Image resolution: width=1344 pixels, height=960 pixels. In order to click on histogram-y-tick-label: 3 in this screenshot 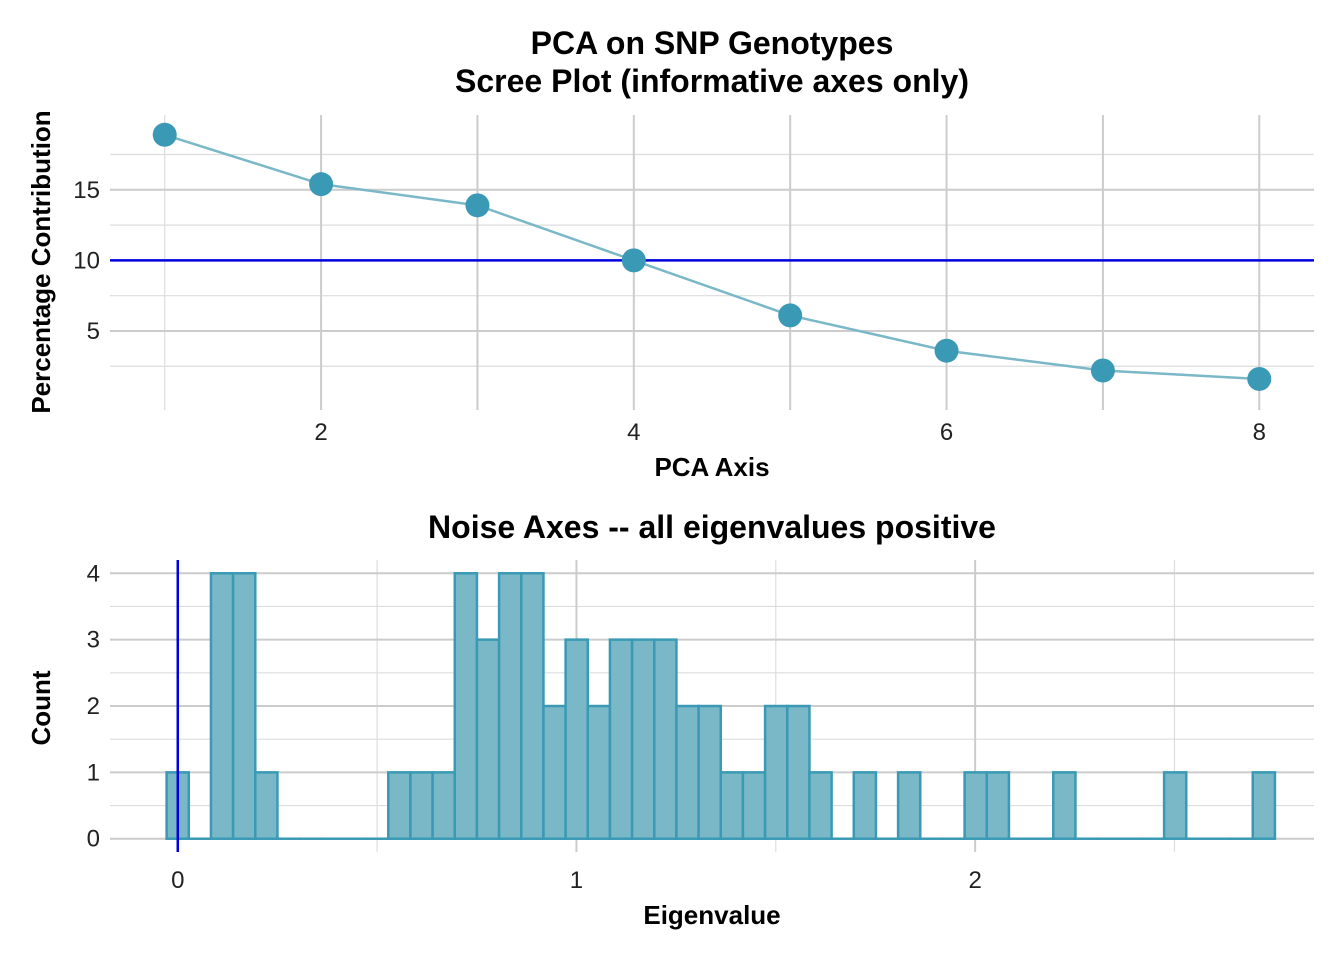, I will do `click(93, 640)`.